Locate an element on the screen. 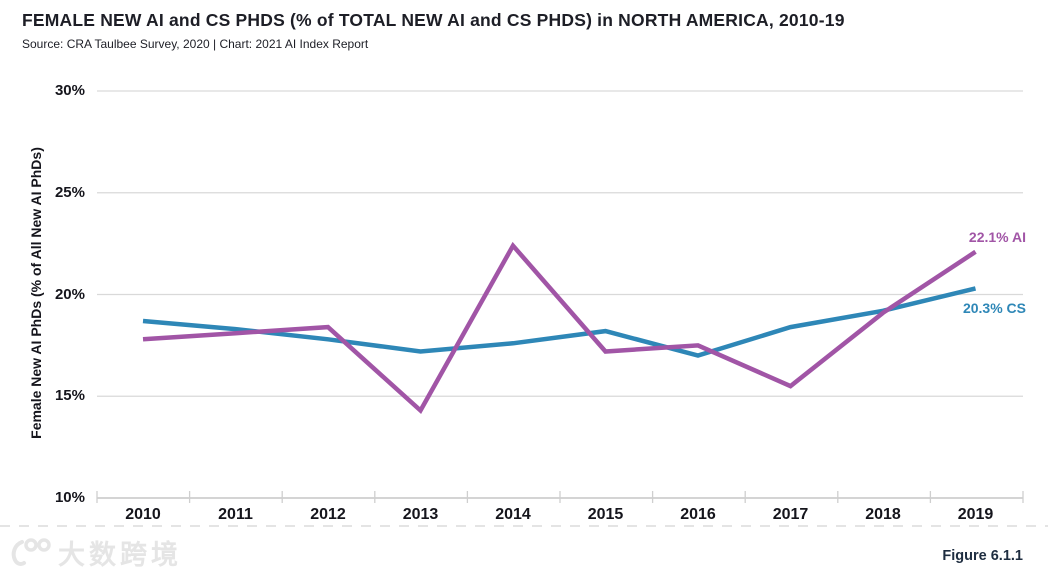  cs-series-end-label: 20.3% CS is located at coordinates (994, 308).